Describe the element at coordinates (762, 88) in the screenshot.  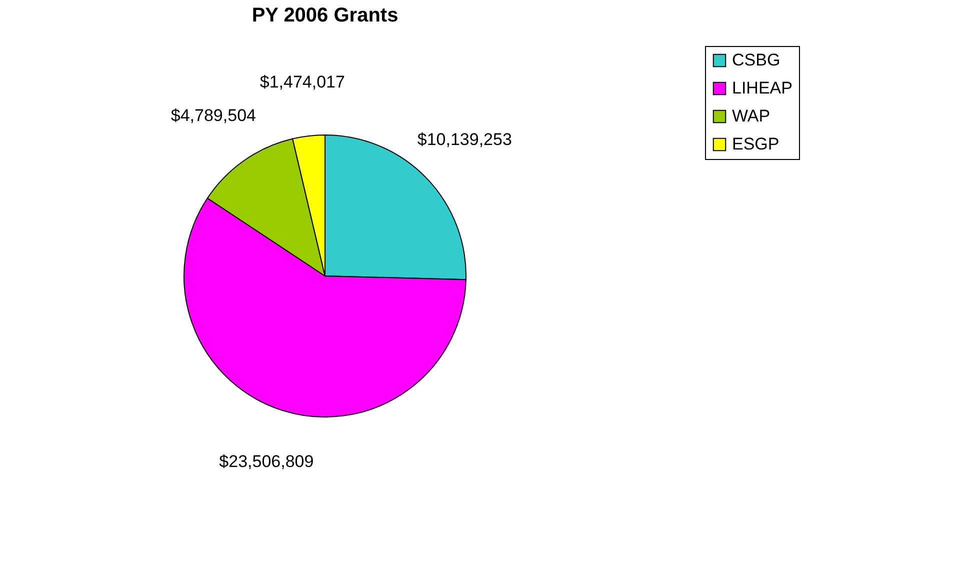
I see `legend-label: LIHEAP` at that location.